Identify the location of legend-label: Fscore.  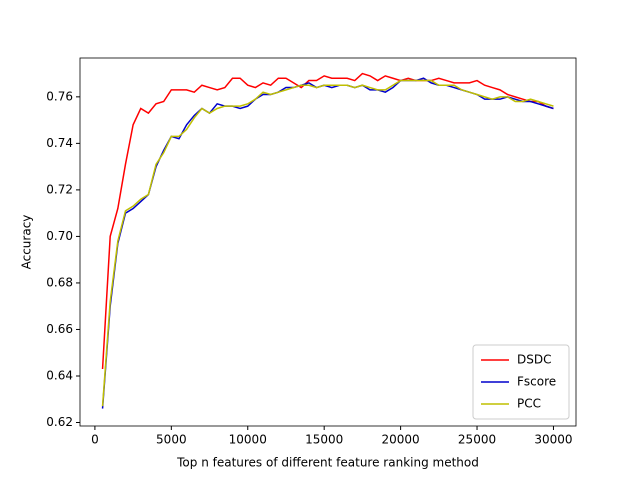
(536, 382).